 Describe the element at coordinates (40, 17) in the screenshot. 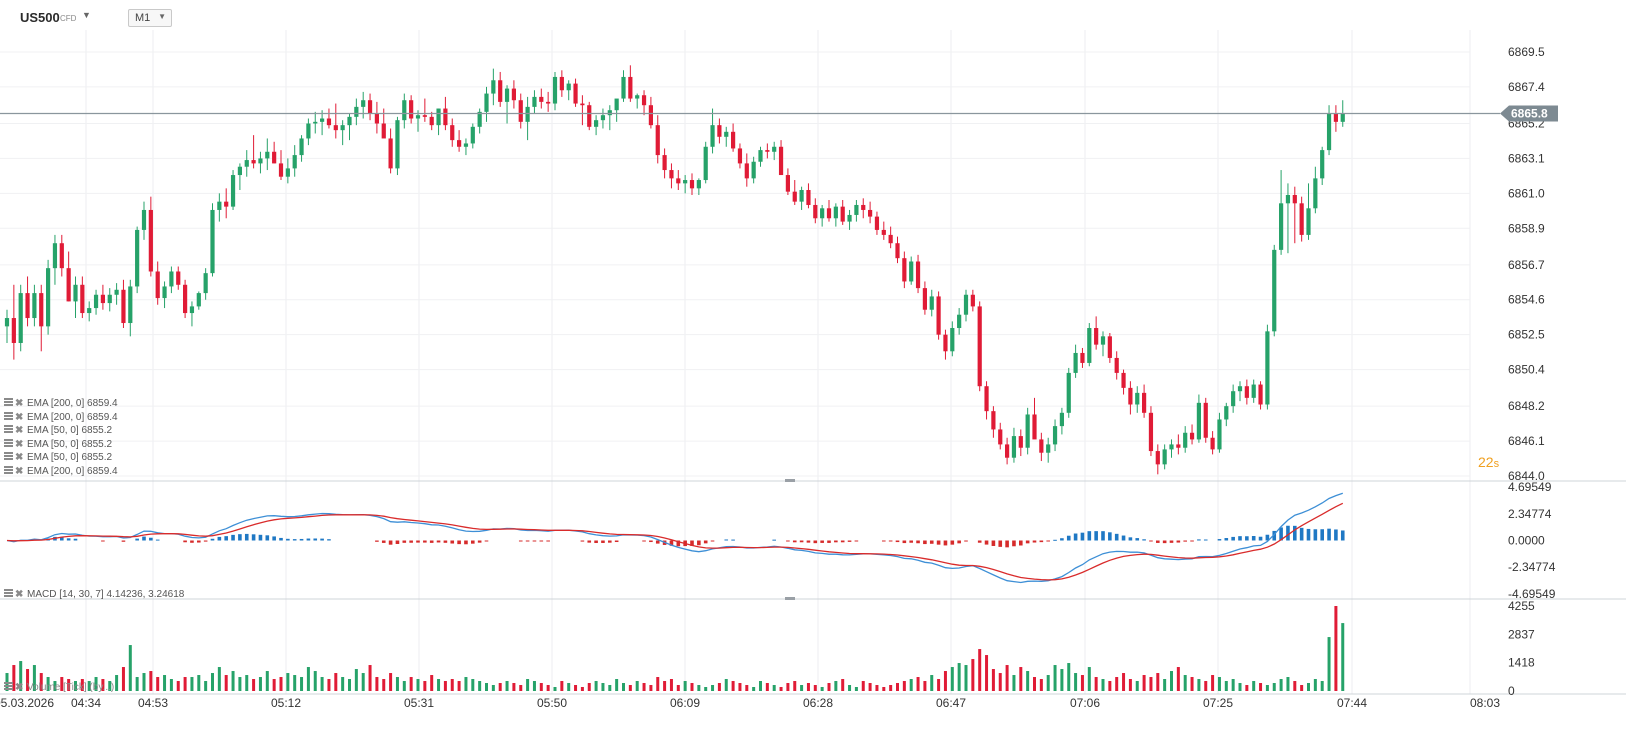

I see `symbol-name: US500` at that location.